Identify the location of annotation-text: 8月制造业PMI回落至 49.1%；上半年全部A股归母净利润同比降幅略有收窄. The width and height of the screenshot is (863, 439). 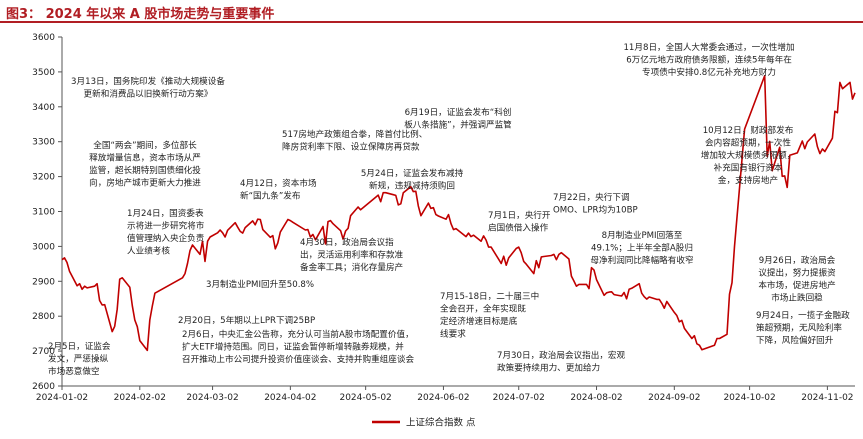
(641, 247).